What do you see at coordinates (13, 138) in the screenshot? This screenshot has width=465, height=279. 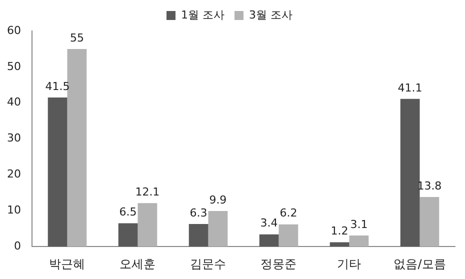 I see `y-tick-label: 30` at bounding box center [13, 138].